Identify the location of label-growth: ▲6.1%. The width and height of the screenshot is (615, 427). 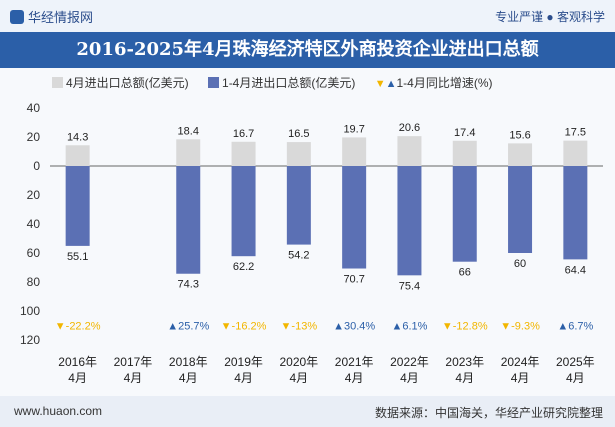
(409, 327).